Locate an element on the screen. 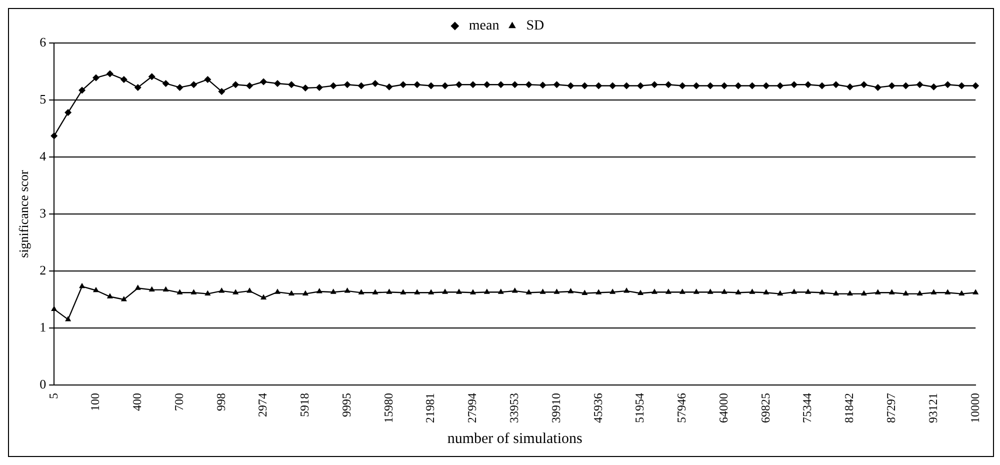  x-tick-label: 27994 is located at coordinates (472, 408).